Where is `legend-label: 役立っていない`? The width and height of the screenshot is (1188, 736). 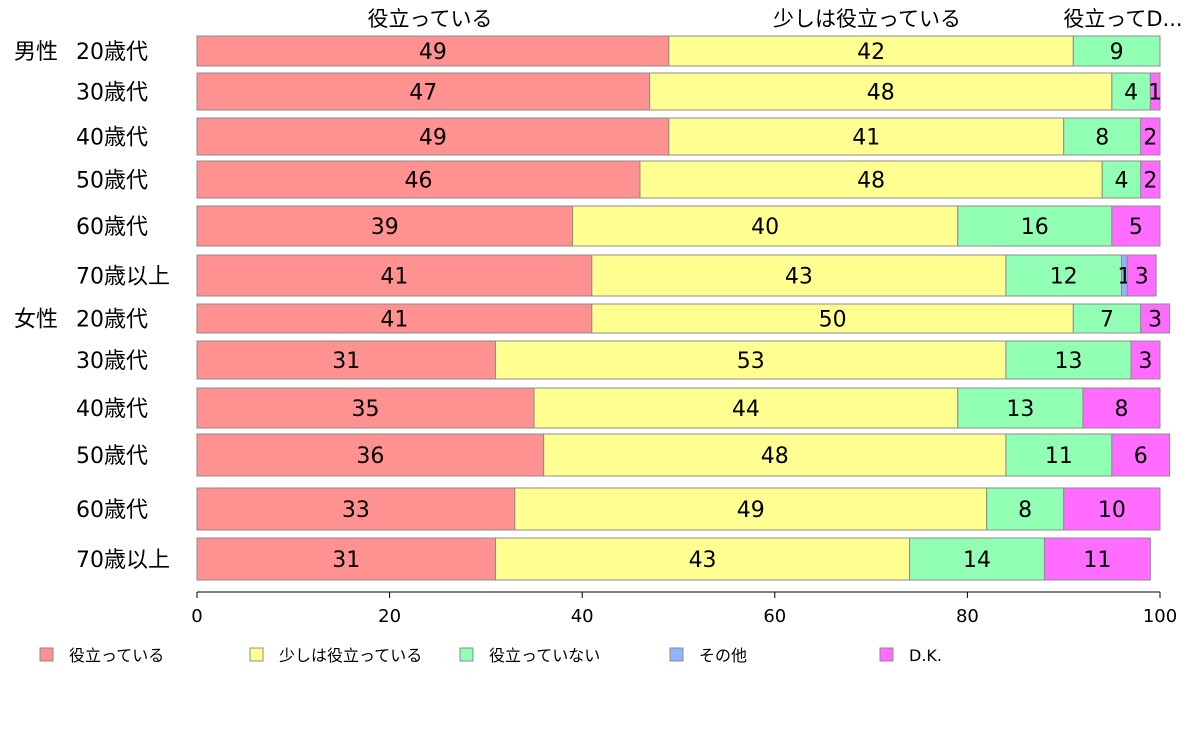
legend-label: 役立っていない is located at coordinates (544, 655).